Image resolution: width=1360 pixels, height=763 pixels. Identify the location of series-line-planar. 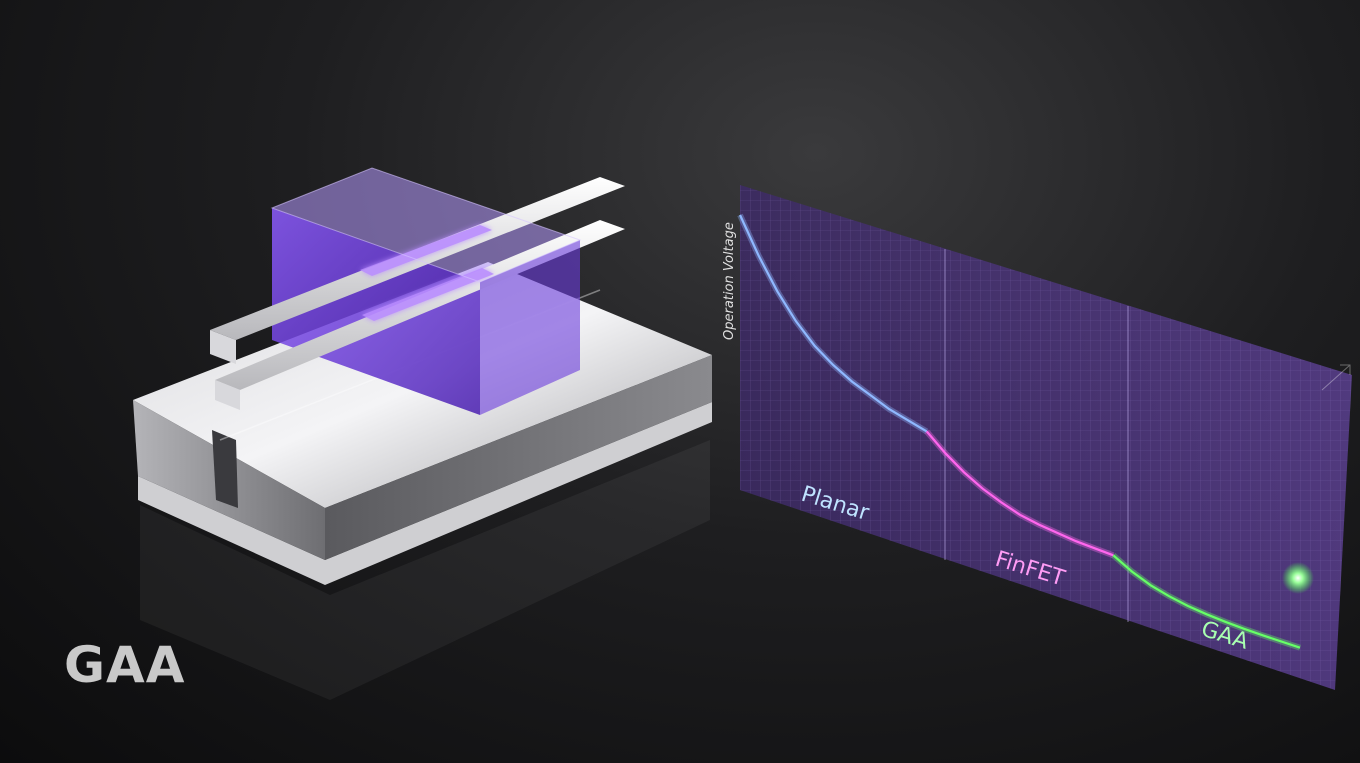
(833, 323).